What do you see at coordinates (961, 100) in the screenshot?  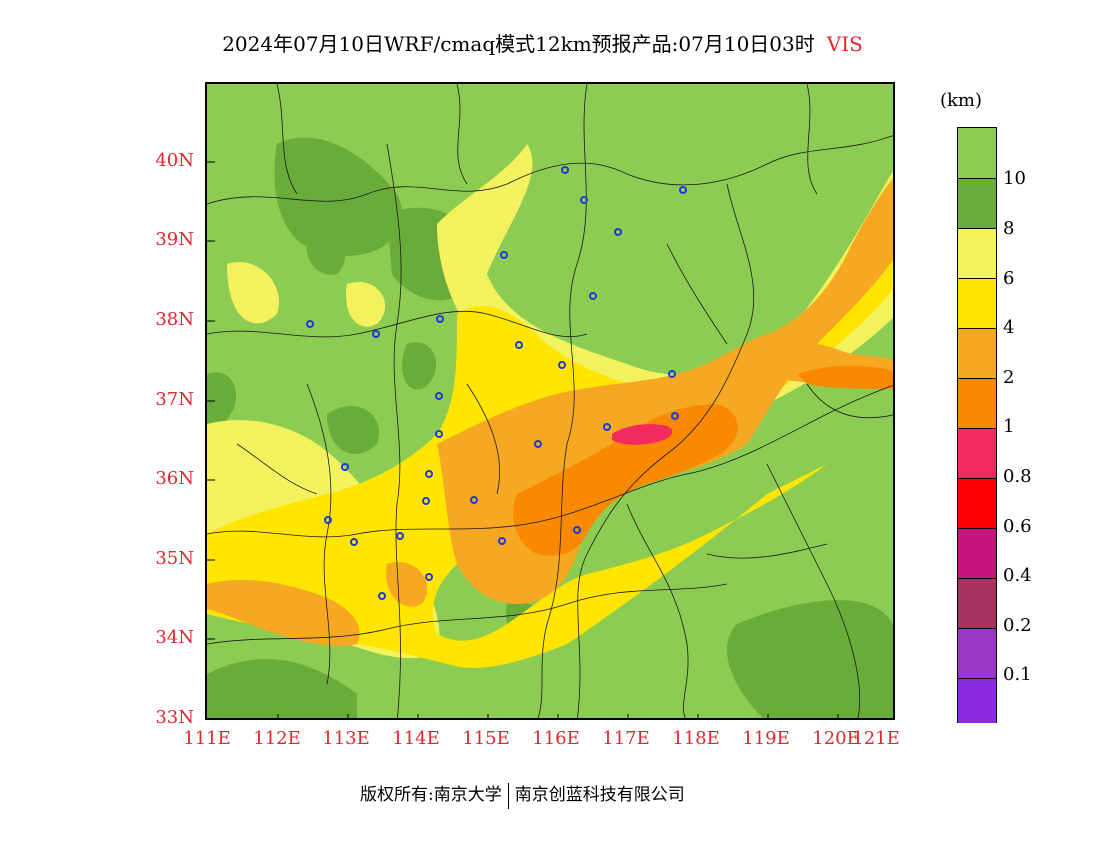 I see `colorbar-unit: (km)` at bounding box center [961, 100].